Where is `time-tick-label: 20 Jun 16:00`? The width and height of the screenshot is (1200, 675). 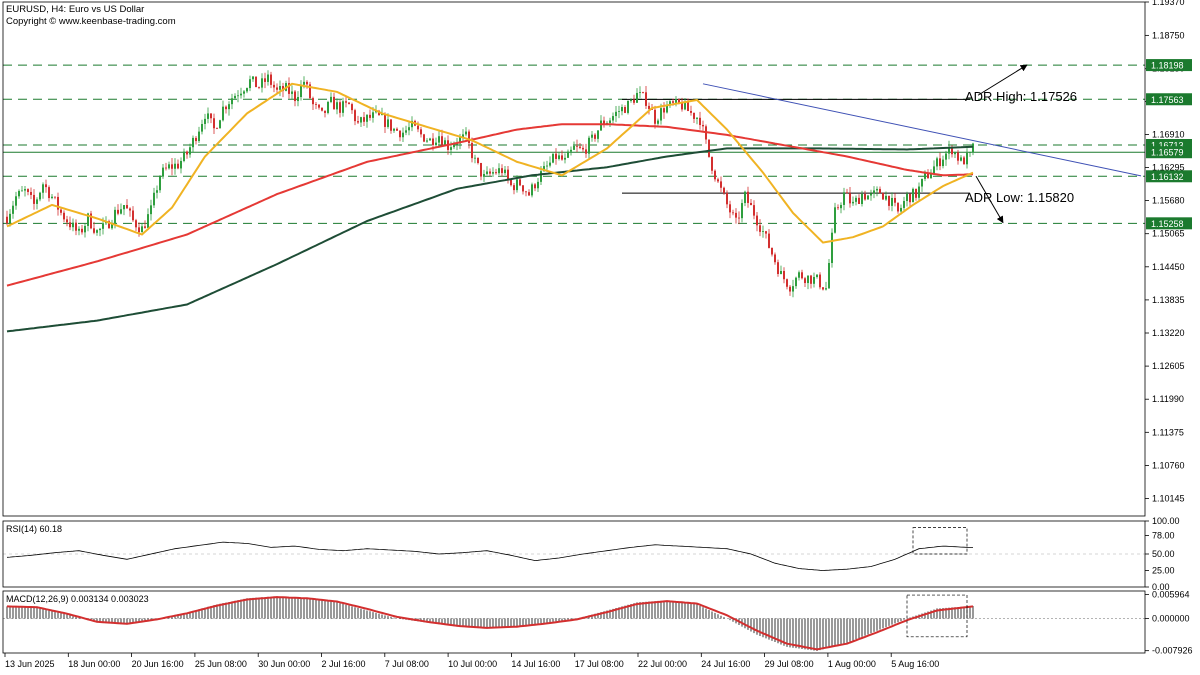 time-tick-label: 20 Jun 16:00 is located at coordinates (158, 664).